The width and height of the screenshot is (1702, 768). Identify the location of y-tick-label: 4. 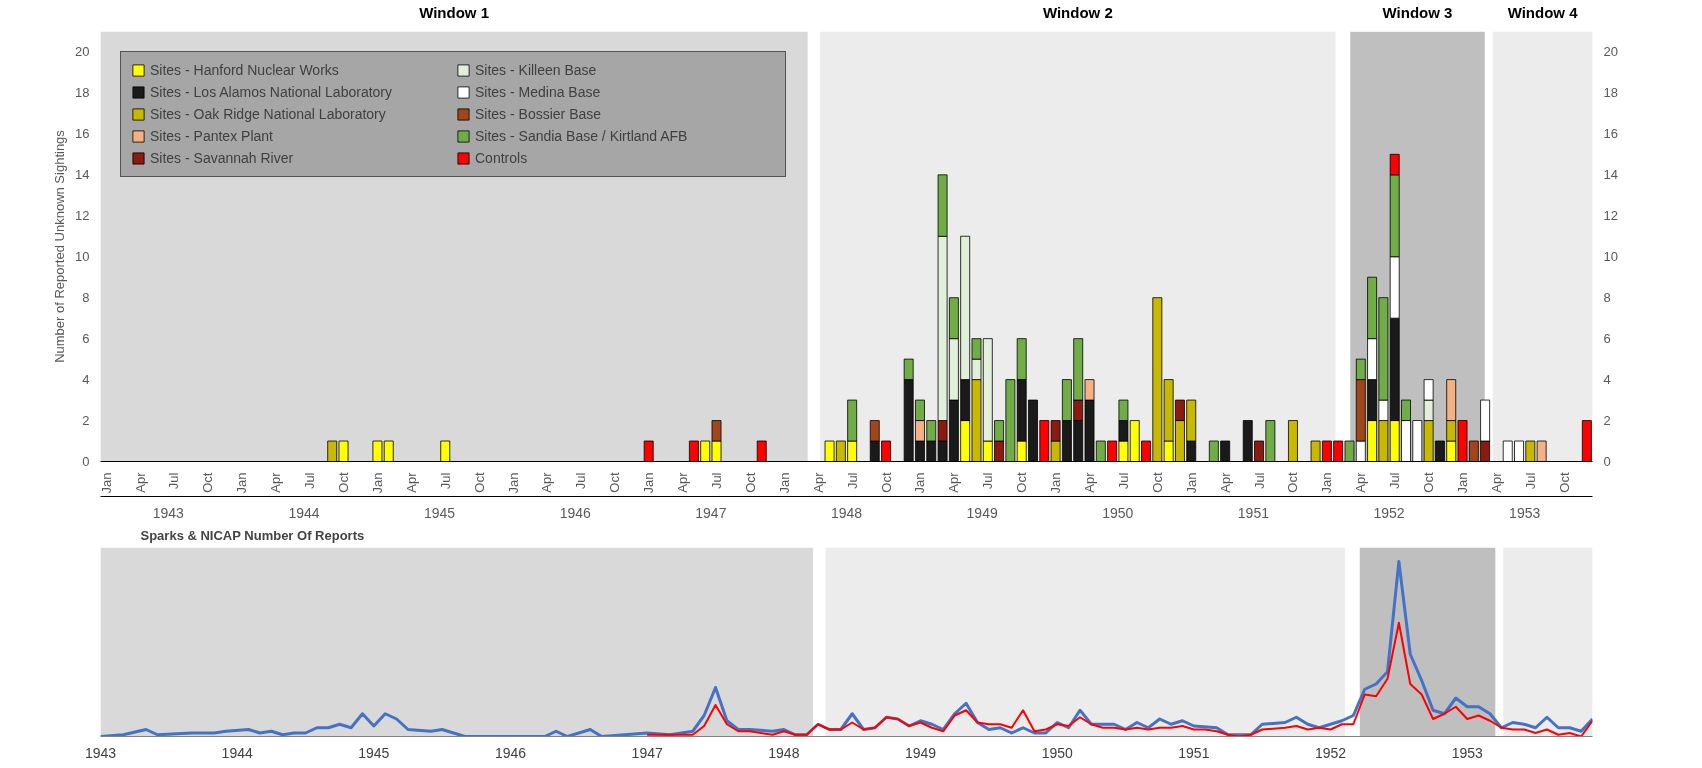
(86, 380).